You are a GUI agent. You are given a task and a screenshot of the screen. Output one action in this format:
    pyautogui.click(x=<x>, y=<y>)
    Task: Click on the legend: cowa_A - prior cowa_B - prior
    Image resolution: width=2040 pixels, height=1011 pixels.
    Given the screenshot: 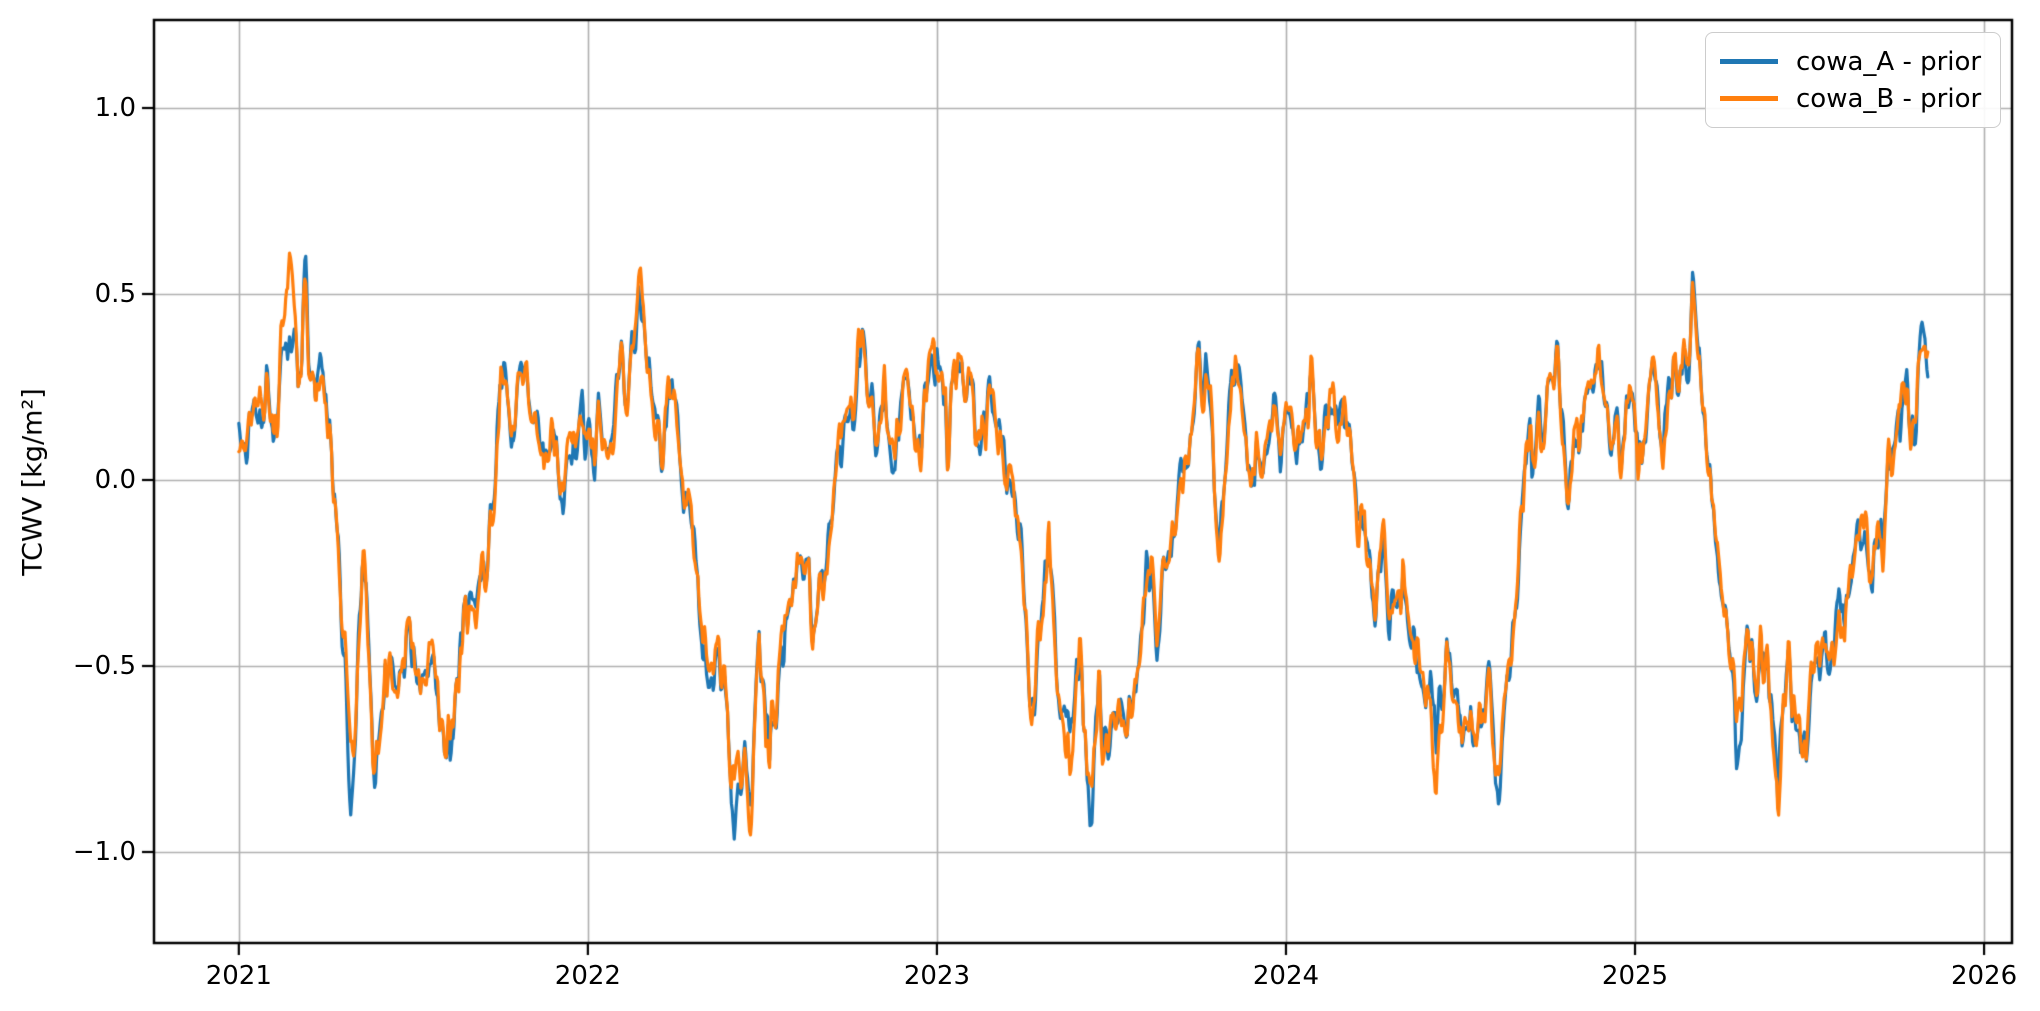 What is the action you would take?
    pyautogui.click(x=1853, y=80)
    